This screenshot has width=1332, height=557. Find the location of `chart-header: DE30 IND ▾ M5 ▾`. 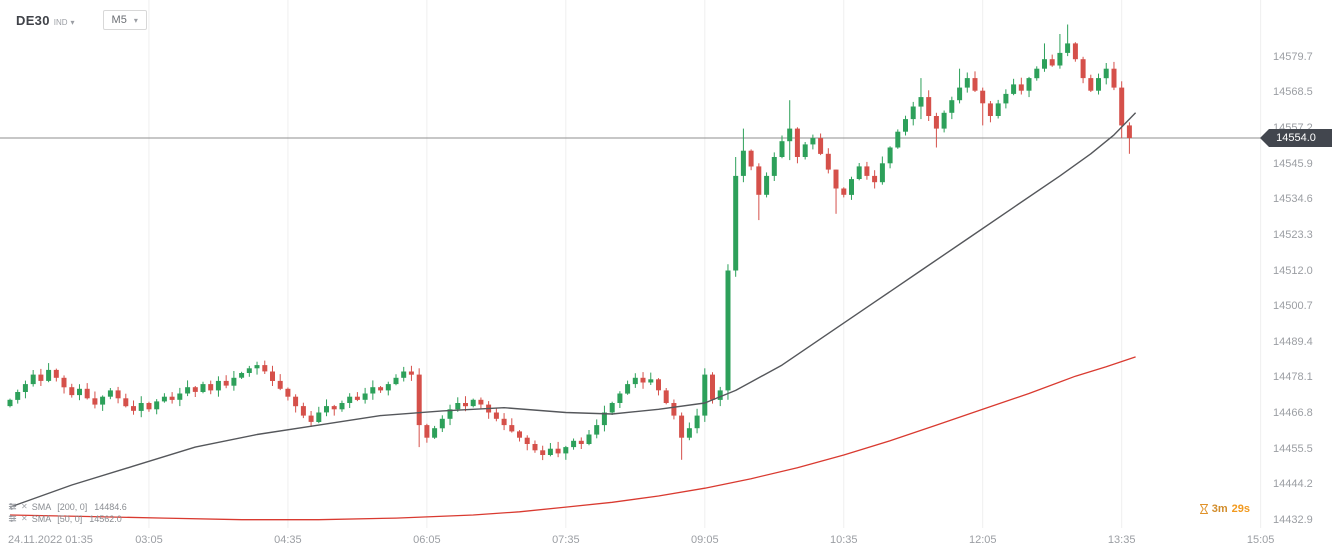

chart-header: DE30 IND ▾ M5 ▾ is located at coordinates (81, 20).